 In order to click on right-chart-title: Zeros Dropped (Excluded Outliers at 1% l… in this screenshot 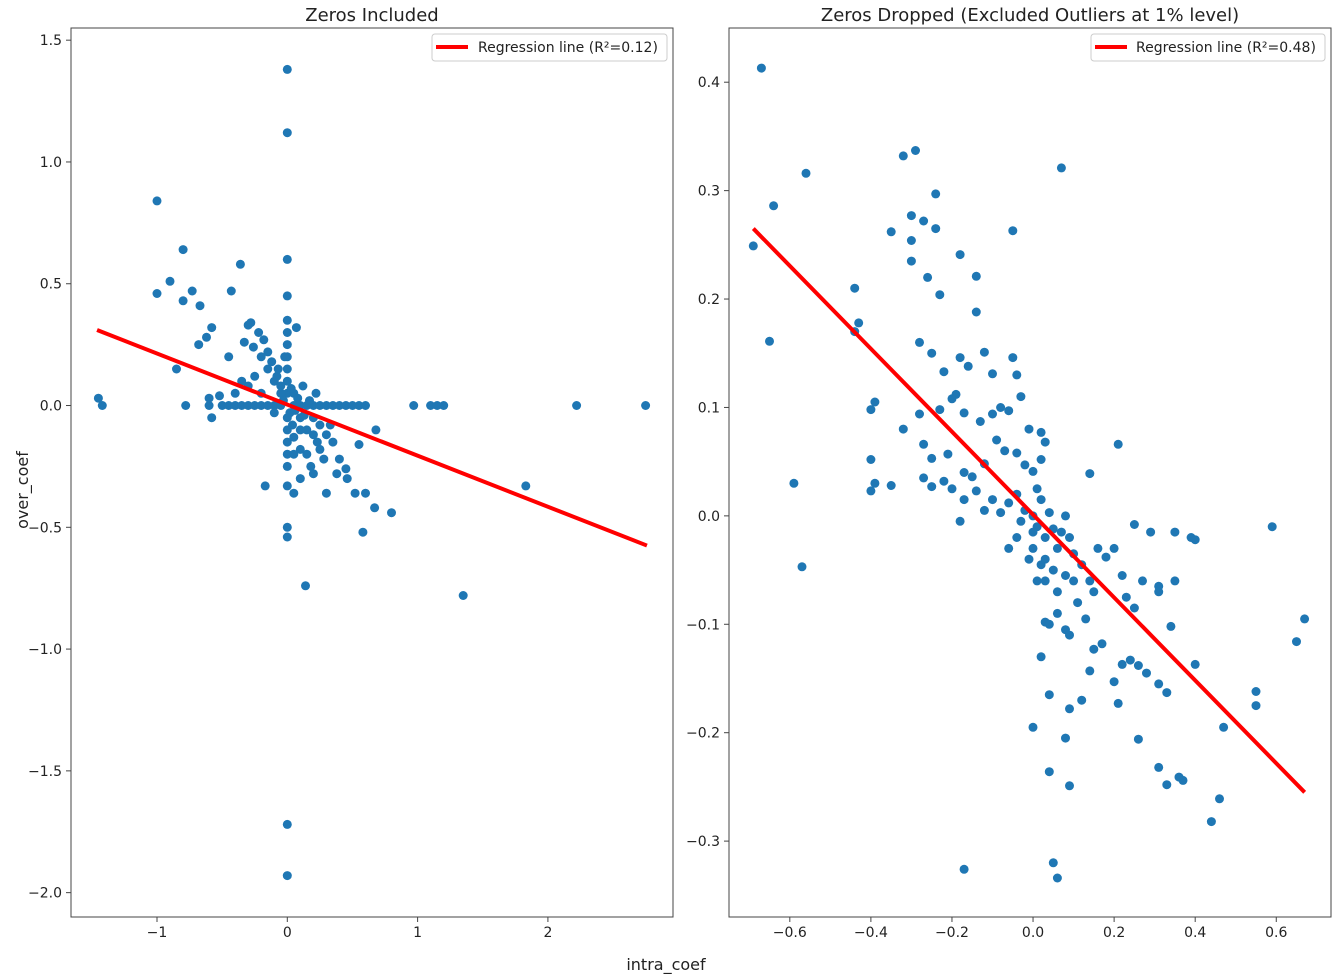, I will do `click(1030, 15)`.